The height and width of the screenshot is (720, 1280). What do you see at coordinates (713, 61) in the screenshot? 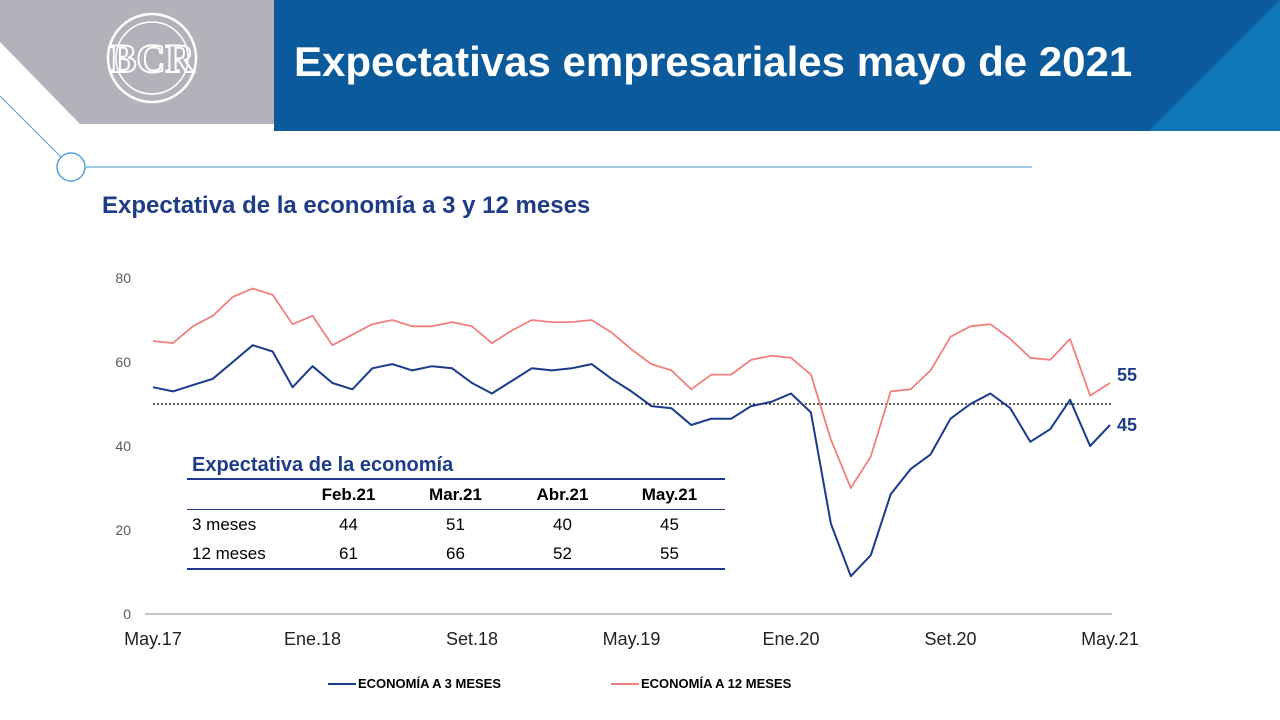
I see `page-title: Expectativas empresariales mayo de 2021` at bounding box center [713, 61].